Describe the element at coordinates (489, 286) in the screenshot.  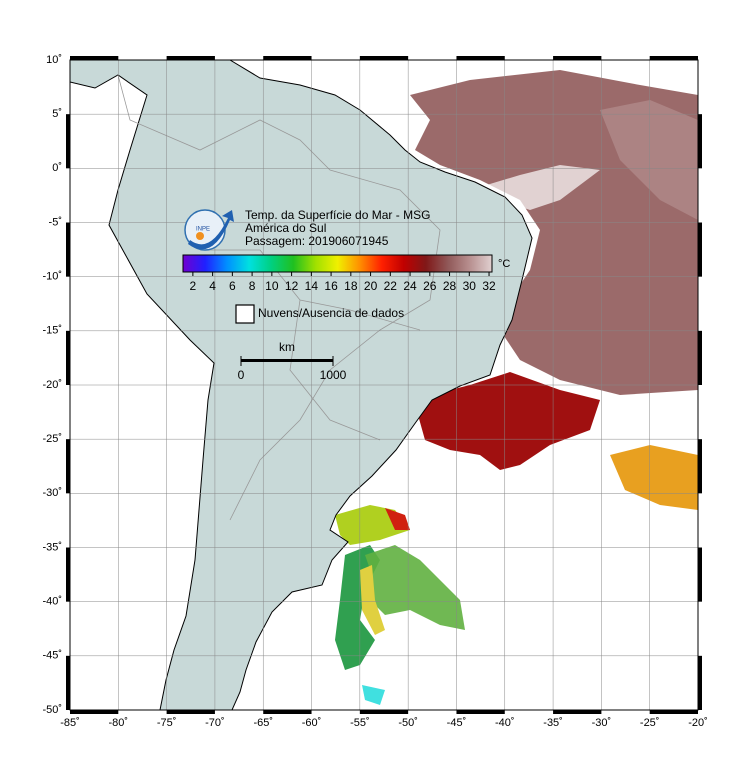
I see `colorbar-tick-label: 32` at that location.